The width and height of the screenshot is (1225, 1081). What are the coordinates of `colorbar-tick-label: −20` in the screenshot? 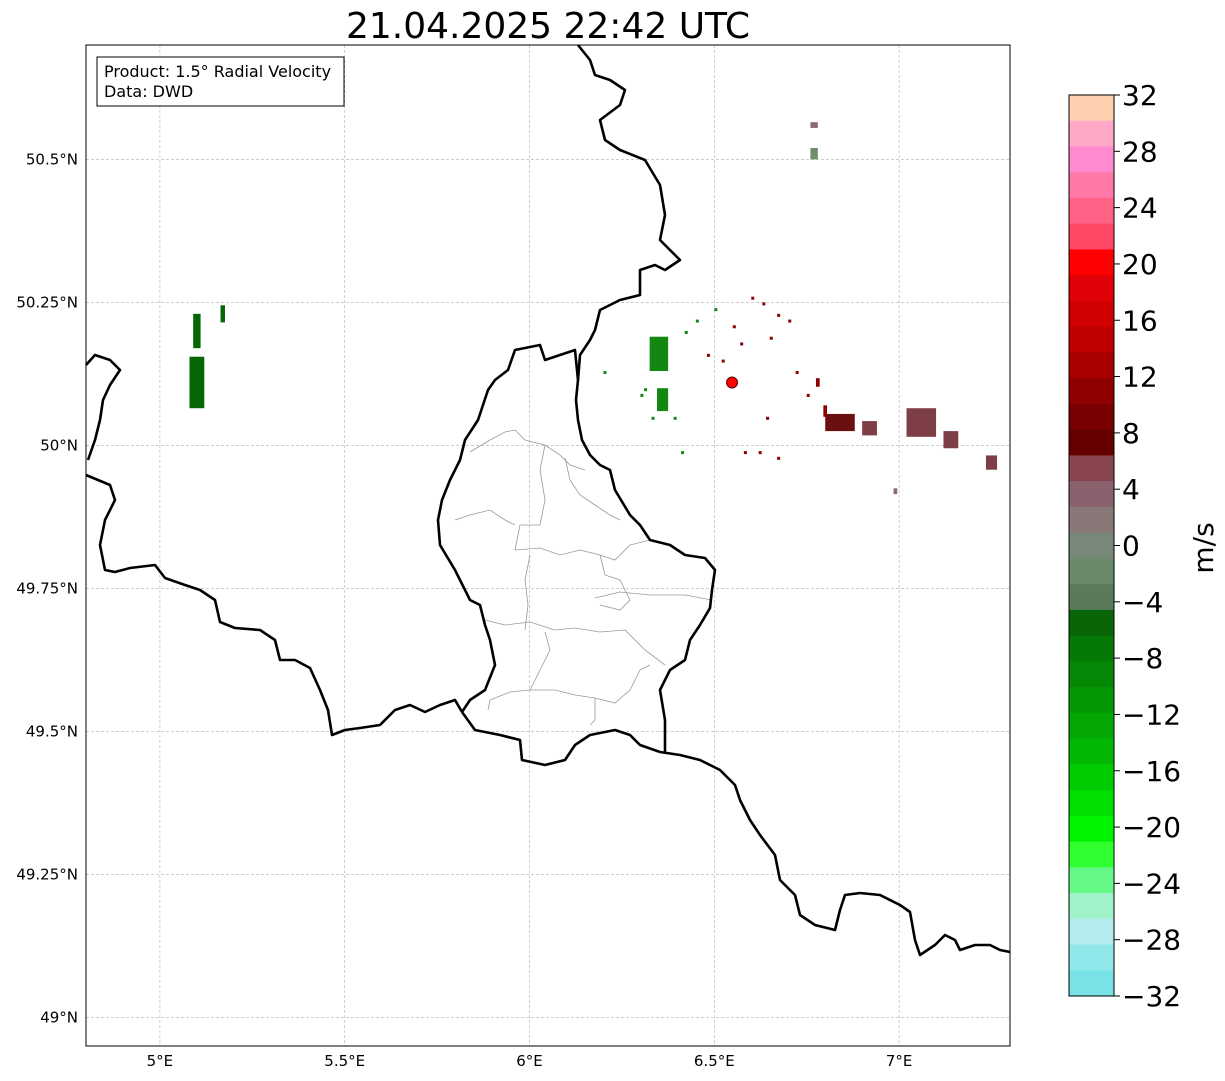 It's located at (1151, 827).